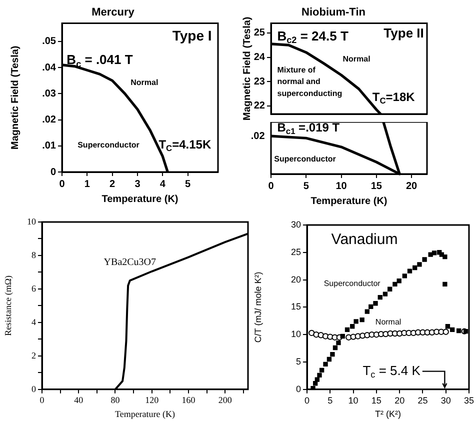  What do you see at coordinates (260, 58) in the screenshot?
I see `y-tick-label: 24` at bounding box center [260, 58].